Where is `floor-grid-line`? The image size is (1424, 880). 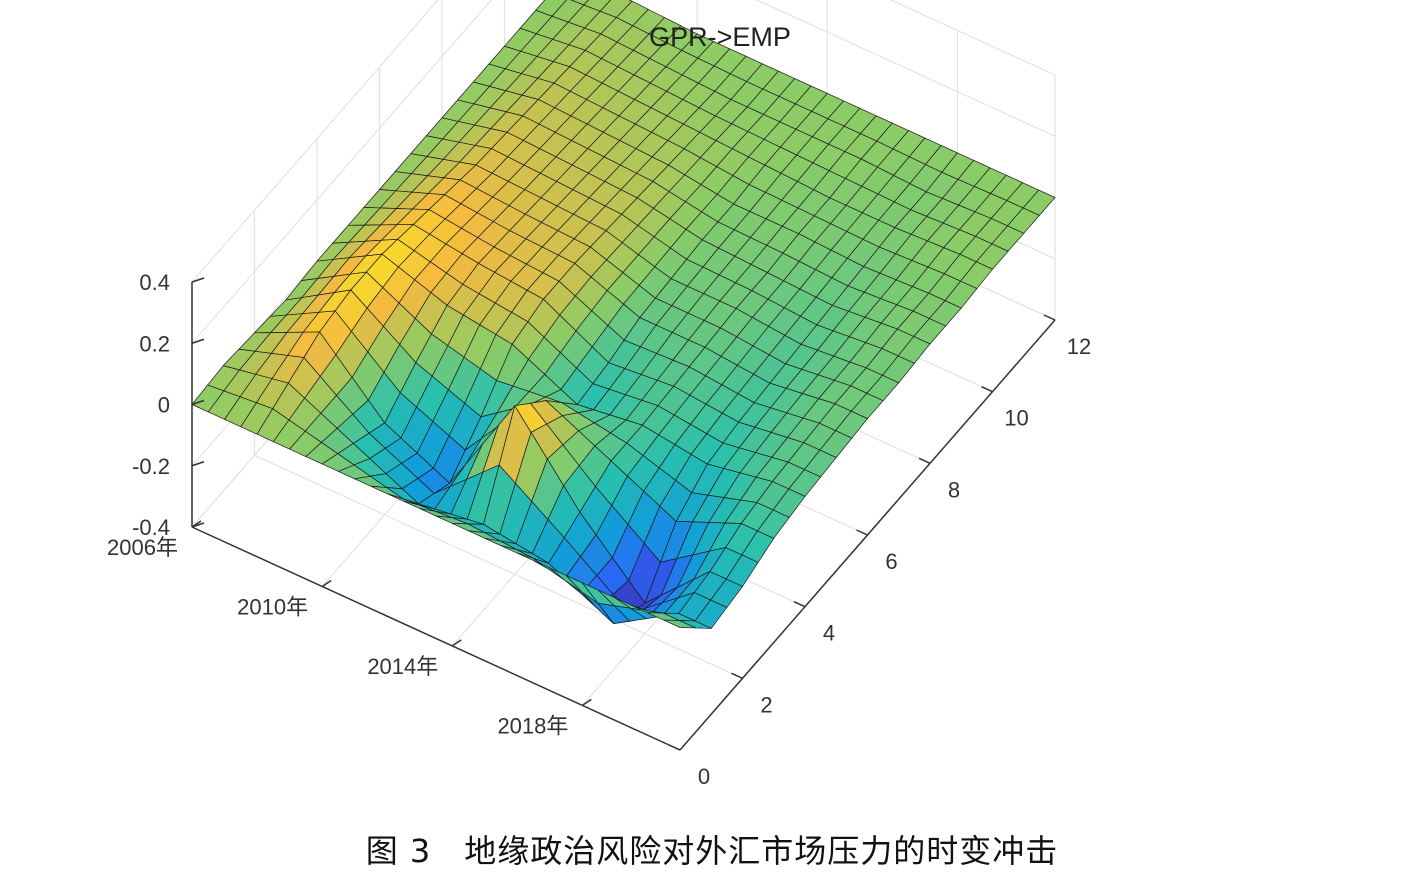 floor-grid-line is located at coordinates (498, 566).